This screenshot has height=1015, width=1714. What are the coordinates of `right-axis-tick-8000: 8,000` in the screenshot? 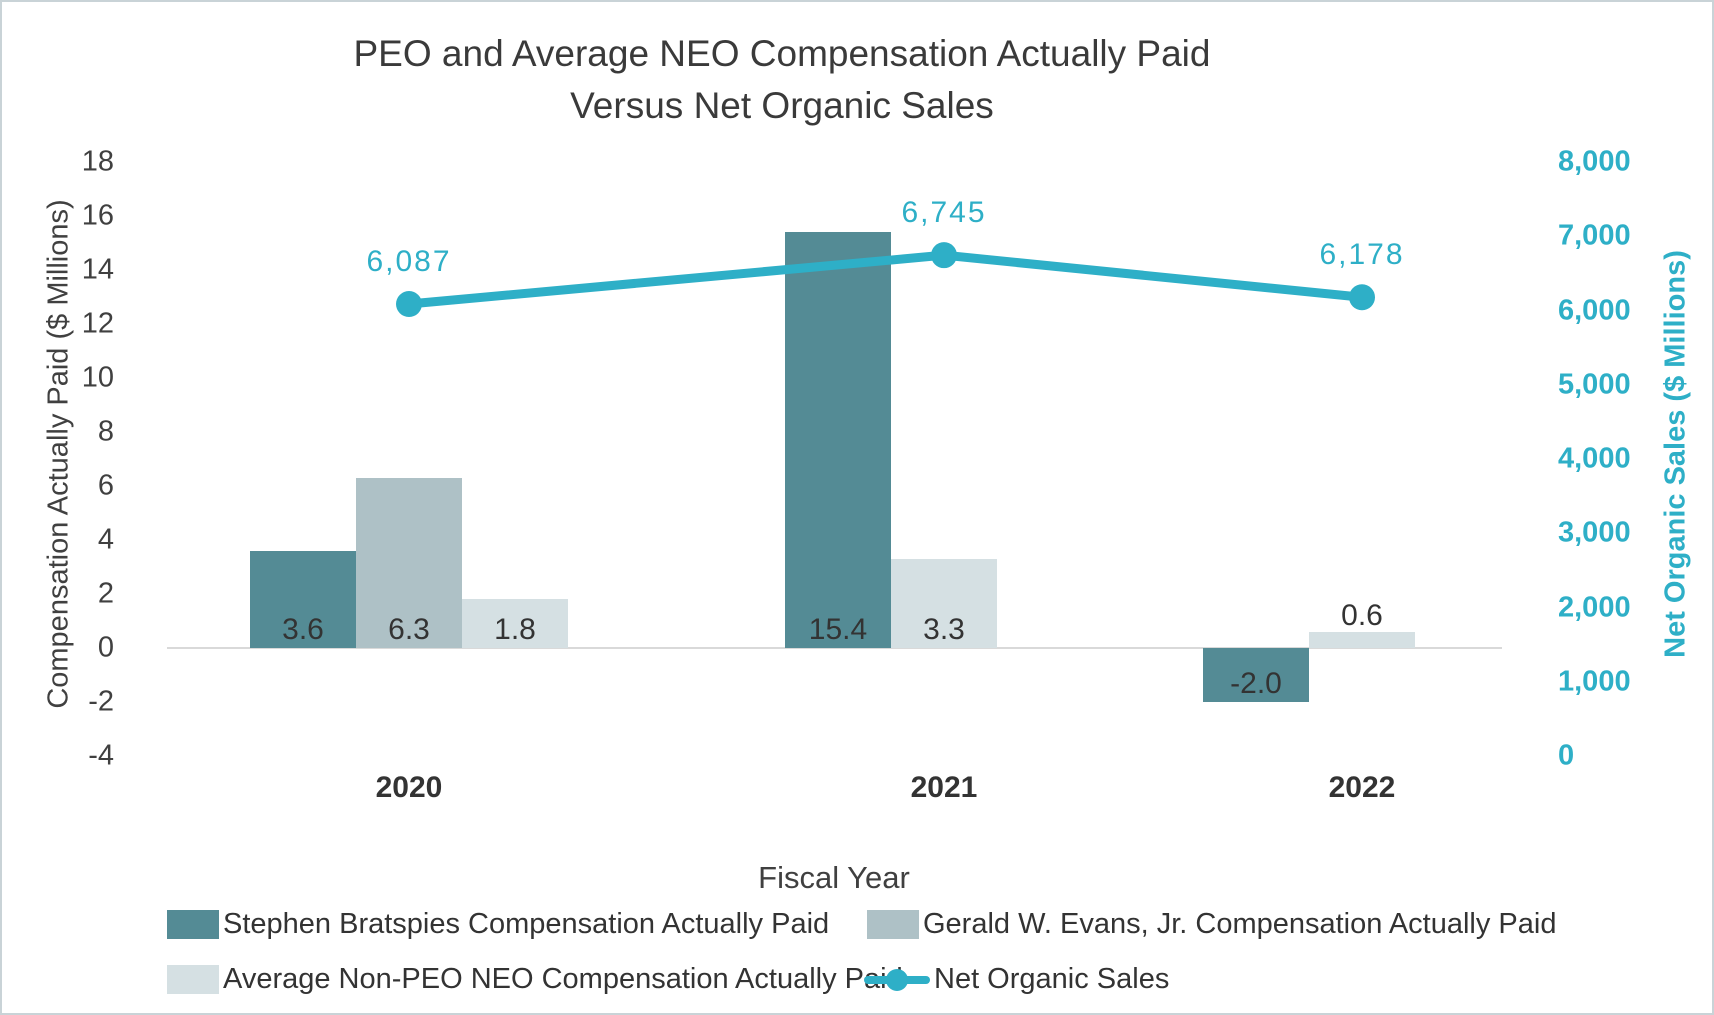 It's located at (1594, 161).